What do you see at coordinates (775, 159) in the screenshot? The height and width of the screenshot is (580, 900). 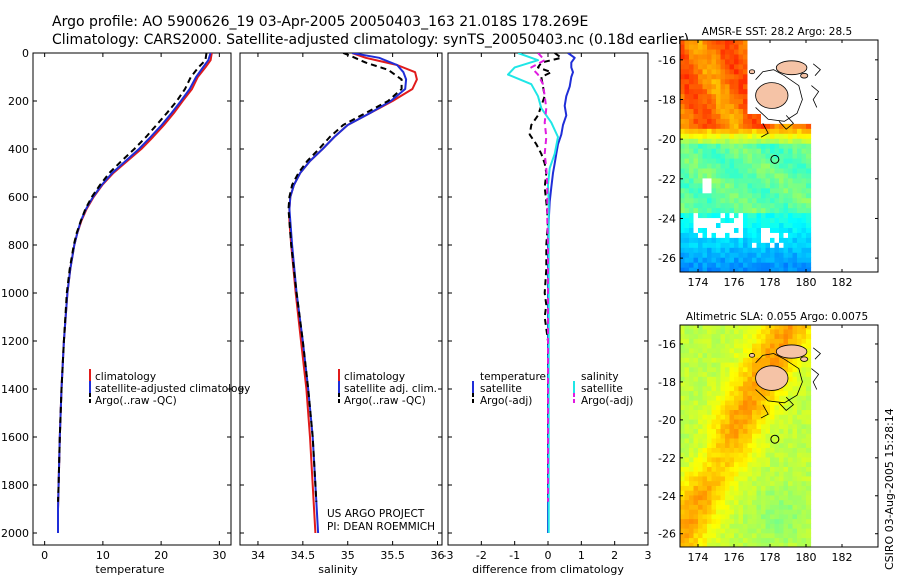 I see `sst-map-float-marker` at bounding box center [775, 159].